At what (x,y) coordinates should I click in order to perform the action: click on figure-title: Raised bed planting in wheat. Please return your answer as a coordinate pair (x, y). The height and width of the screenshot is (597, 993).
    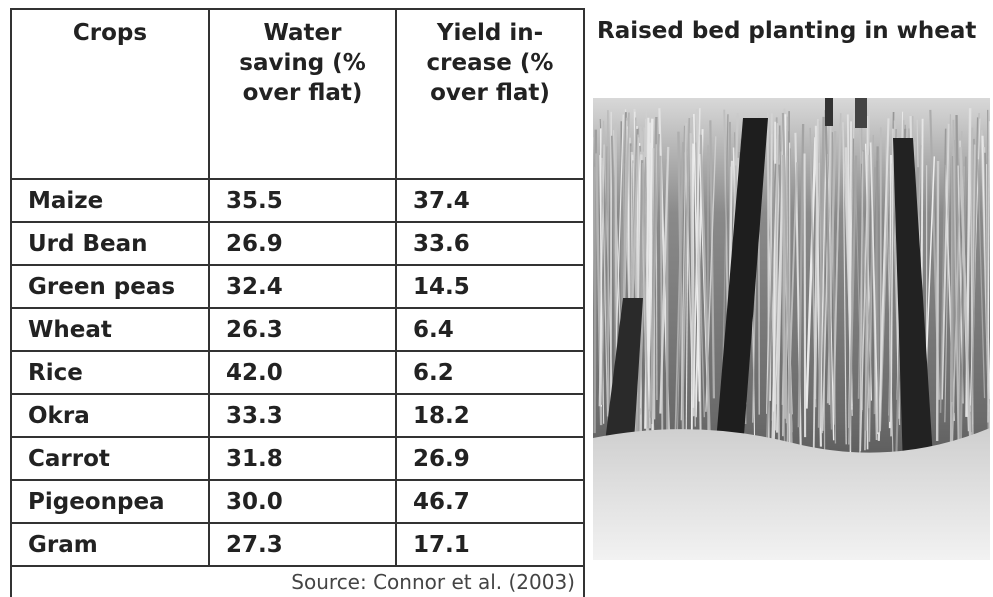
    Looking at the image, I should click on (786, 31).